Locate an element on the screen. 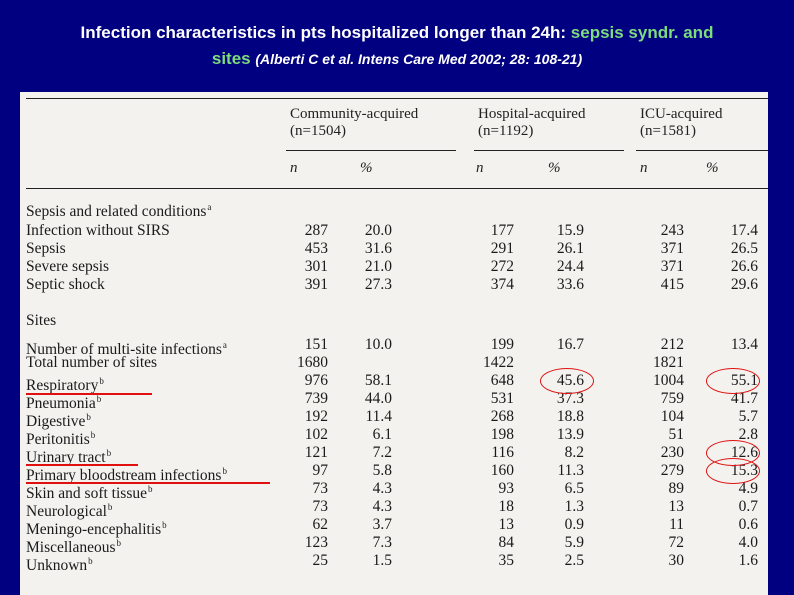 Image resolution: width=794 pixels, height=595 pixels. table-cell: 1821 is located at coordinates (668, 362).